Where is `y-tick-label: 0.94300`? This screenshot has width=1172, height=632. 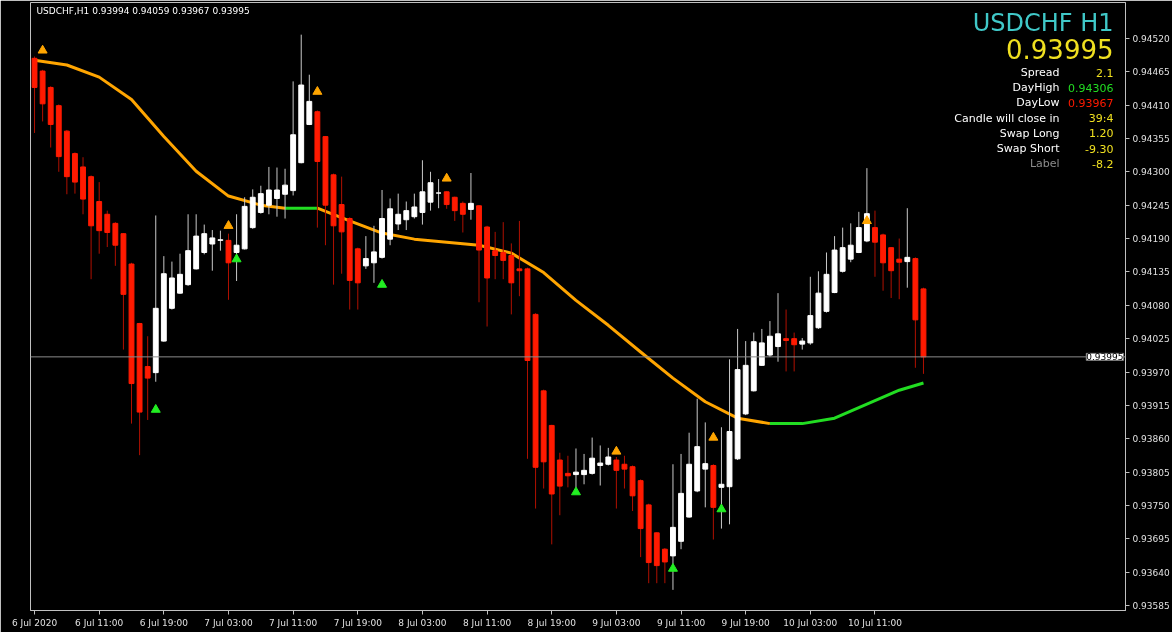 y-tick-label: 0.94300 is located at coordinates (1151, 172).